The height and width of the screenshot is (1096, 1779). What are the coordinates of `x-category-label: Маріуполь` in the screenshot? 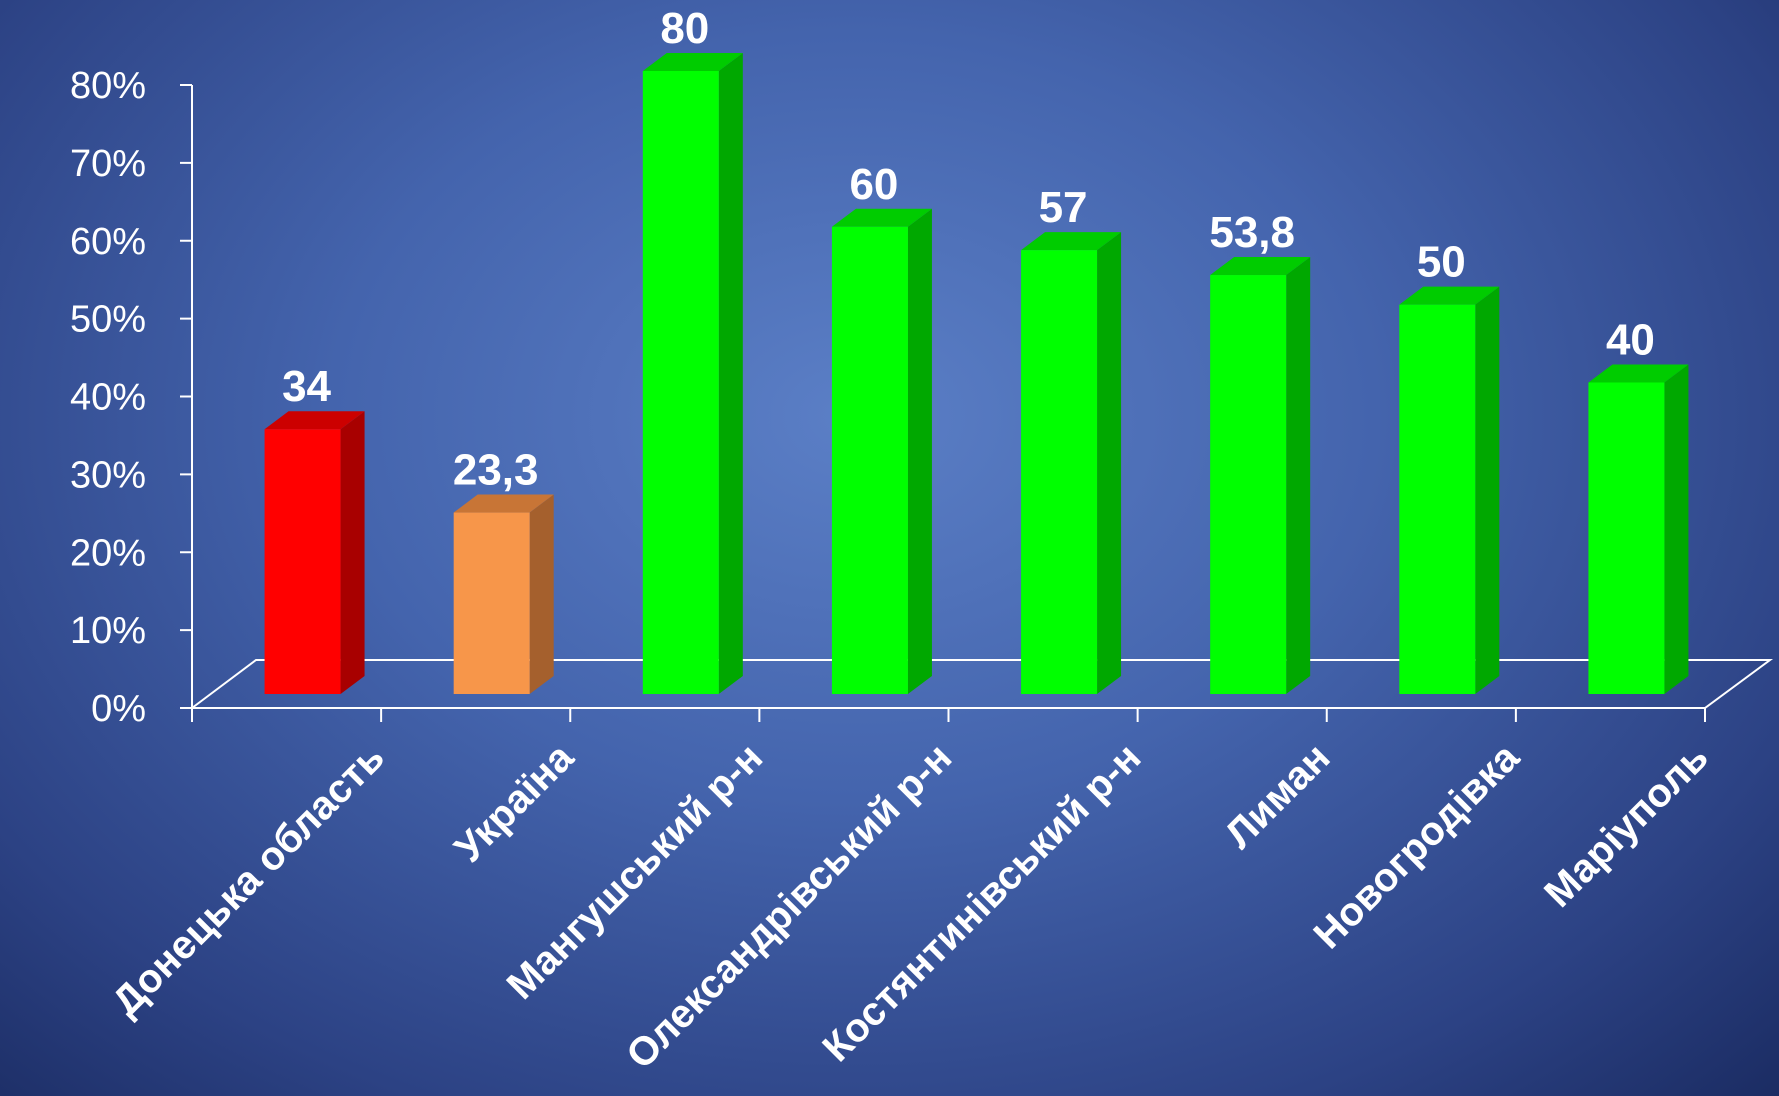 It's located at (1626, 825).